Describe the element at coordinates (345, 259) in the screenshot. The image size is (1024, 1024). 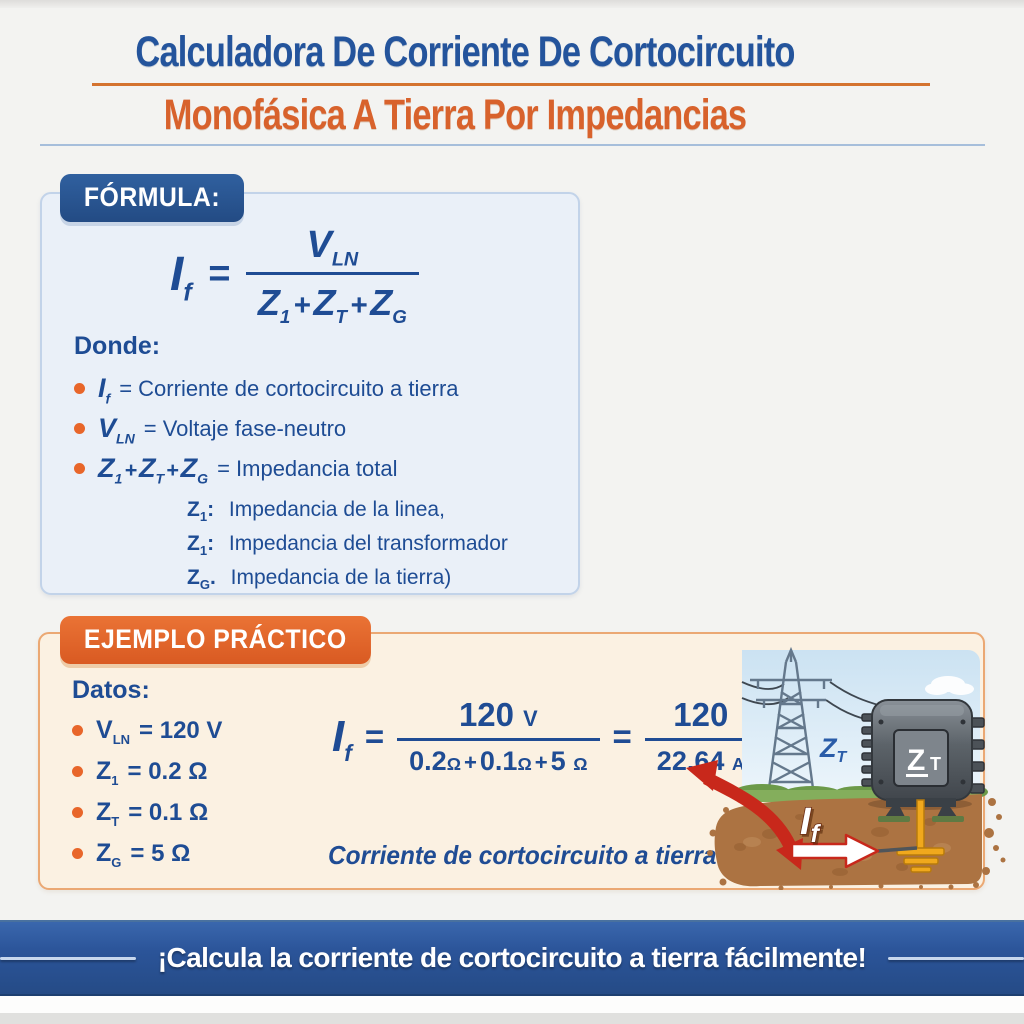
I see `numerator-sub: LN` at that location.